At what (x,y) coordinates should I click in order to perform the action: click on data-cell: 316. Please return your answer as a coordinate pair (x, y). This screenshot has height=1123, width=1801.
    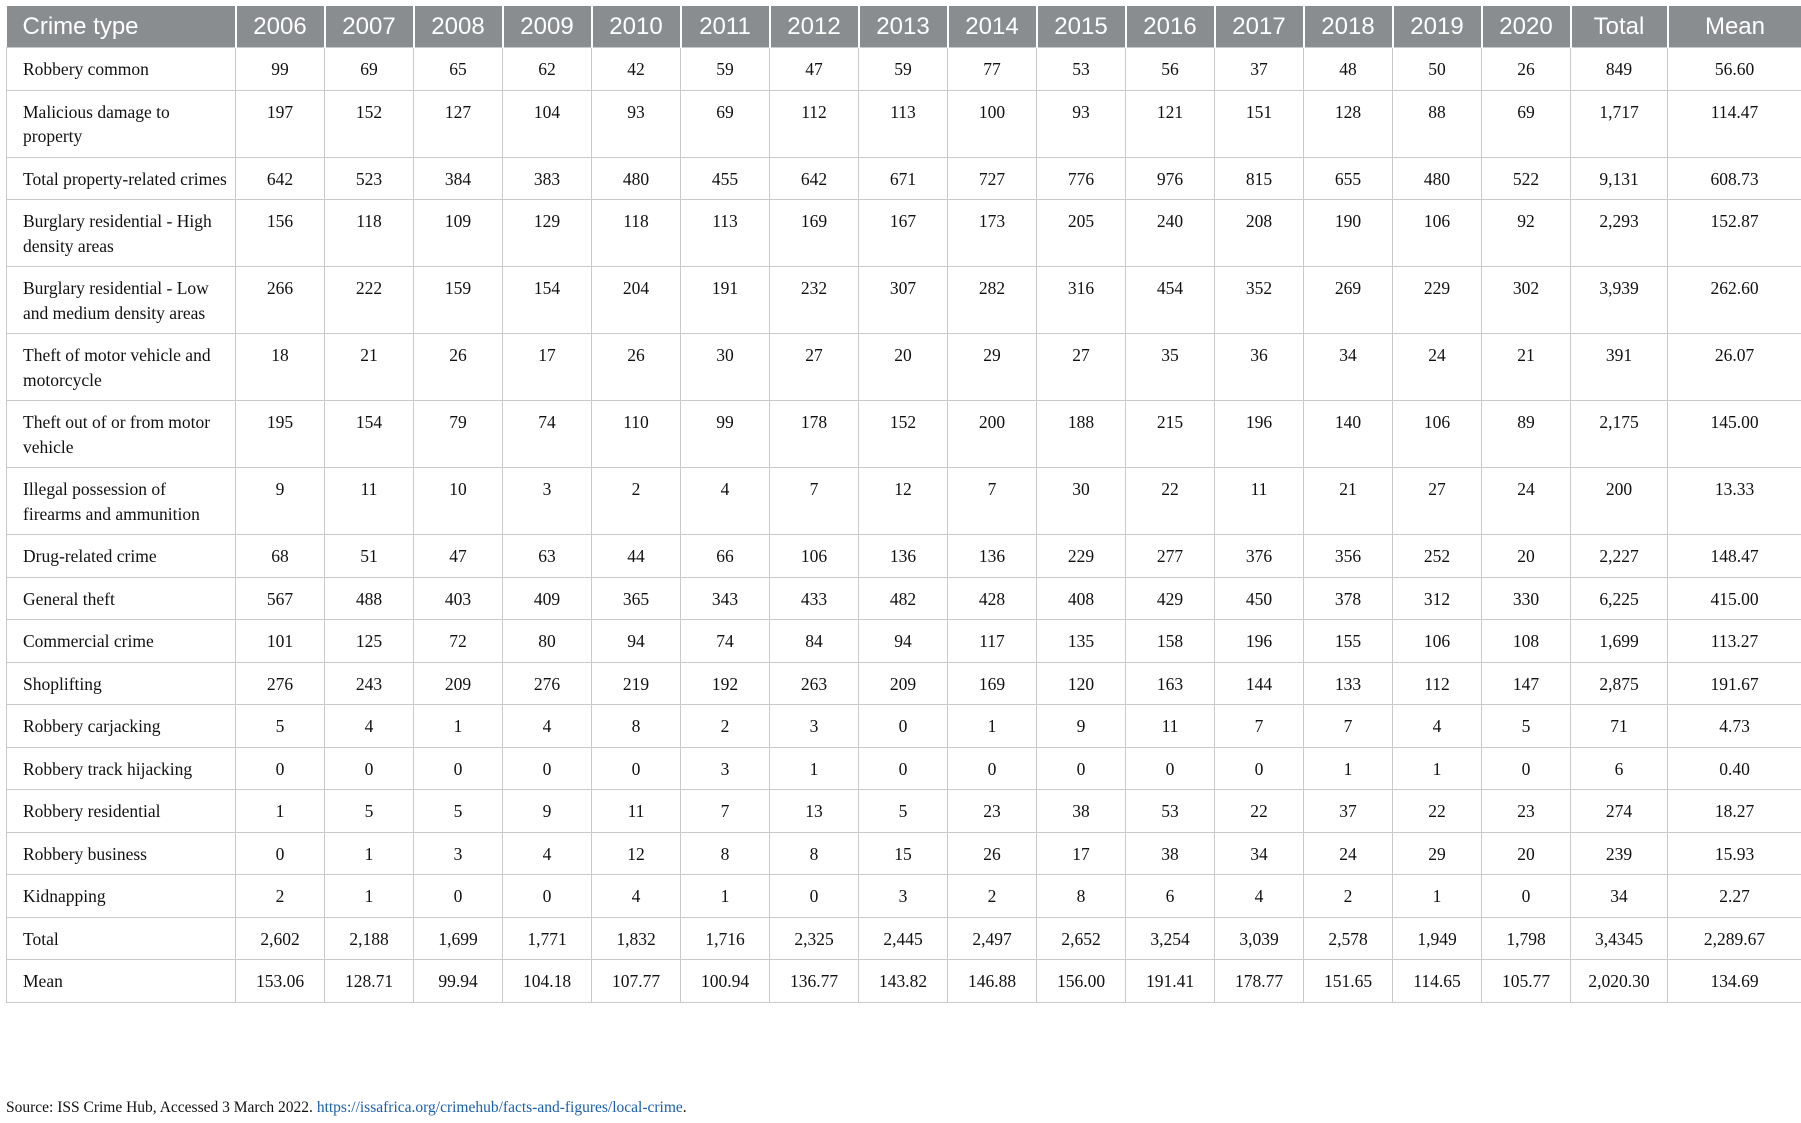
    Looking at the image, I should click on (1081, 300).